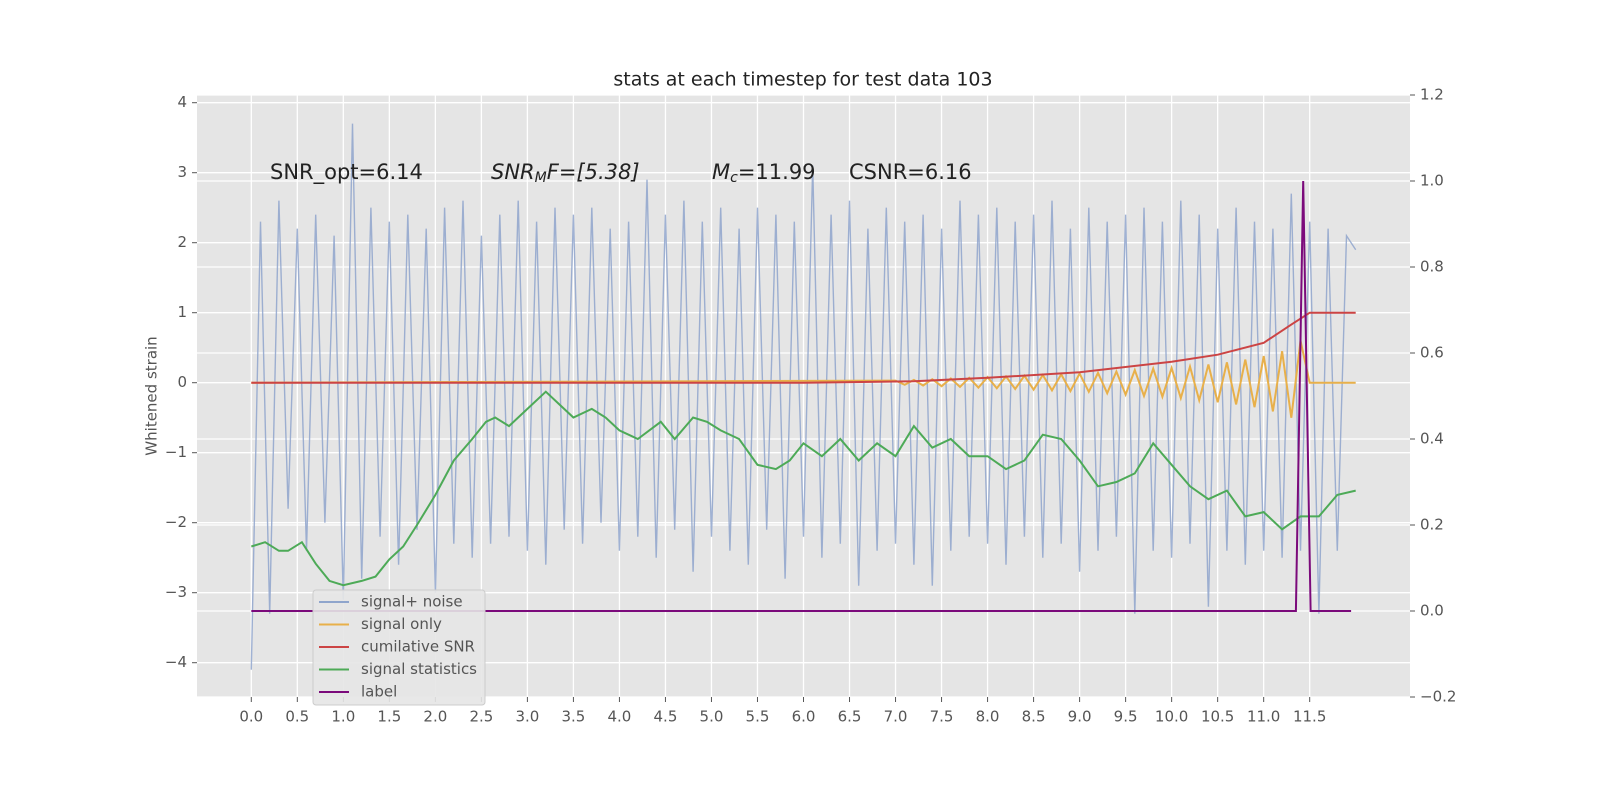  What do you see at coordinates (379, 692) in the screenshot?
I see `legend-label: label` at bounding box center [379, 692].